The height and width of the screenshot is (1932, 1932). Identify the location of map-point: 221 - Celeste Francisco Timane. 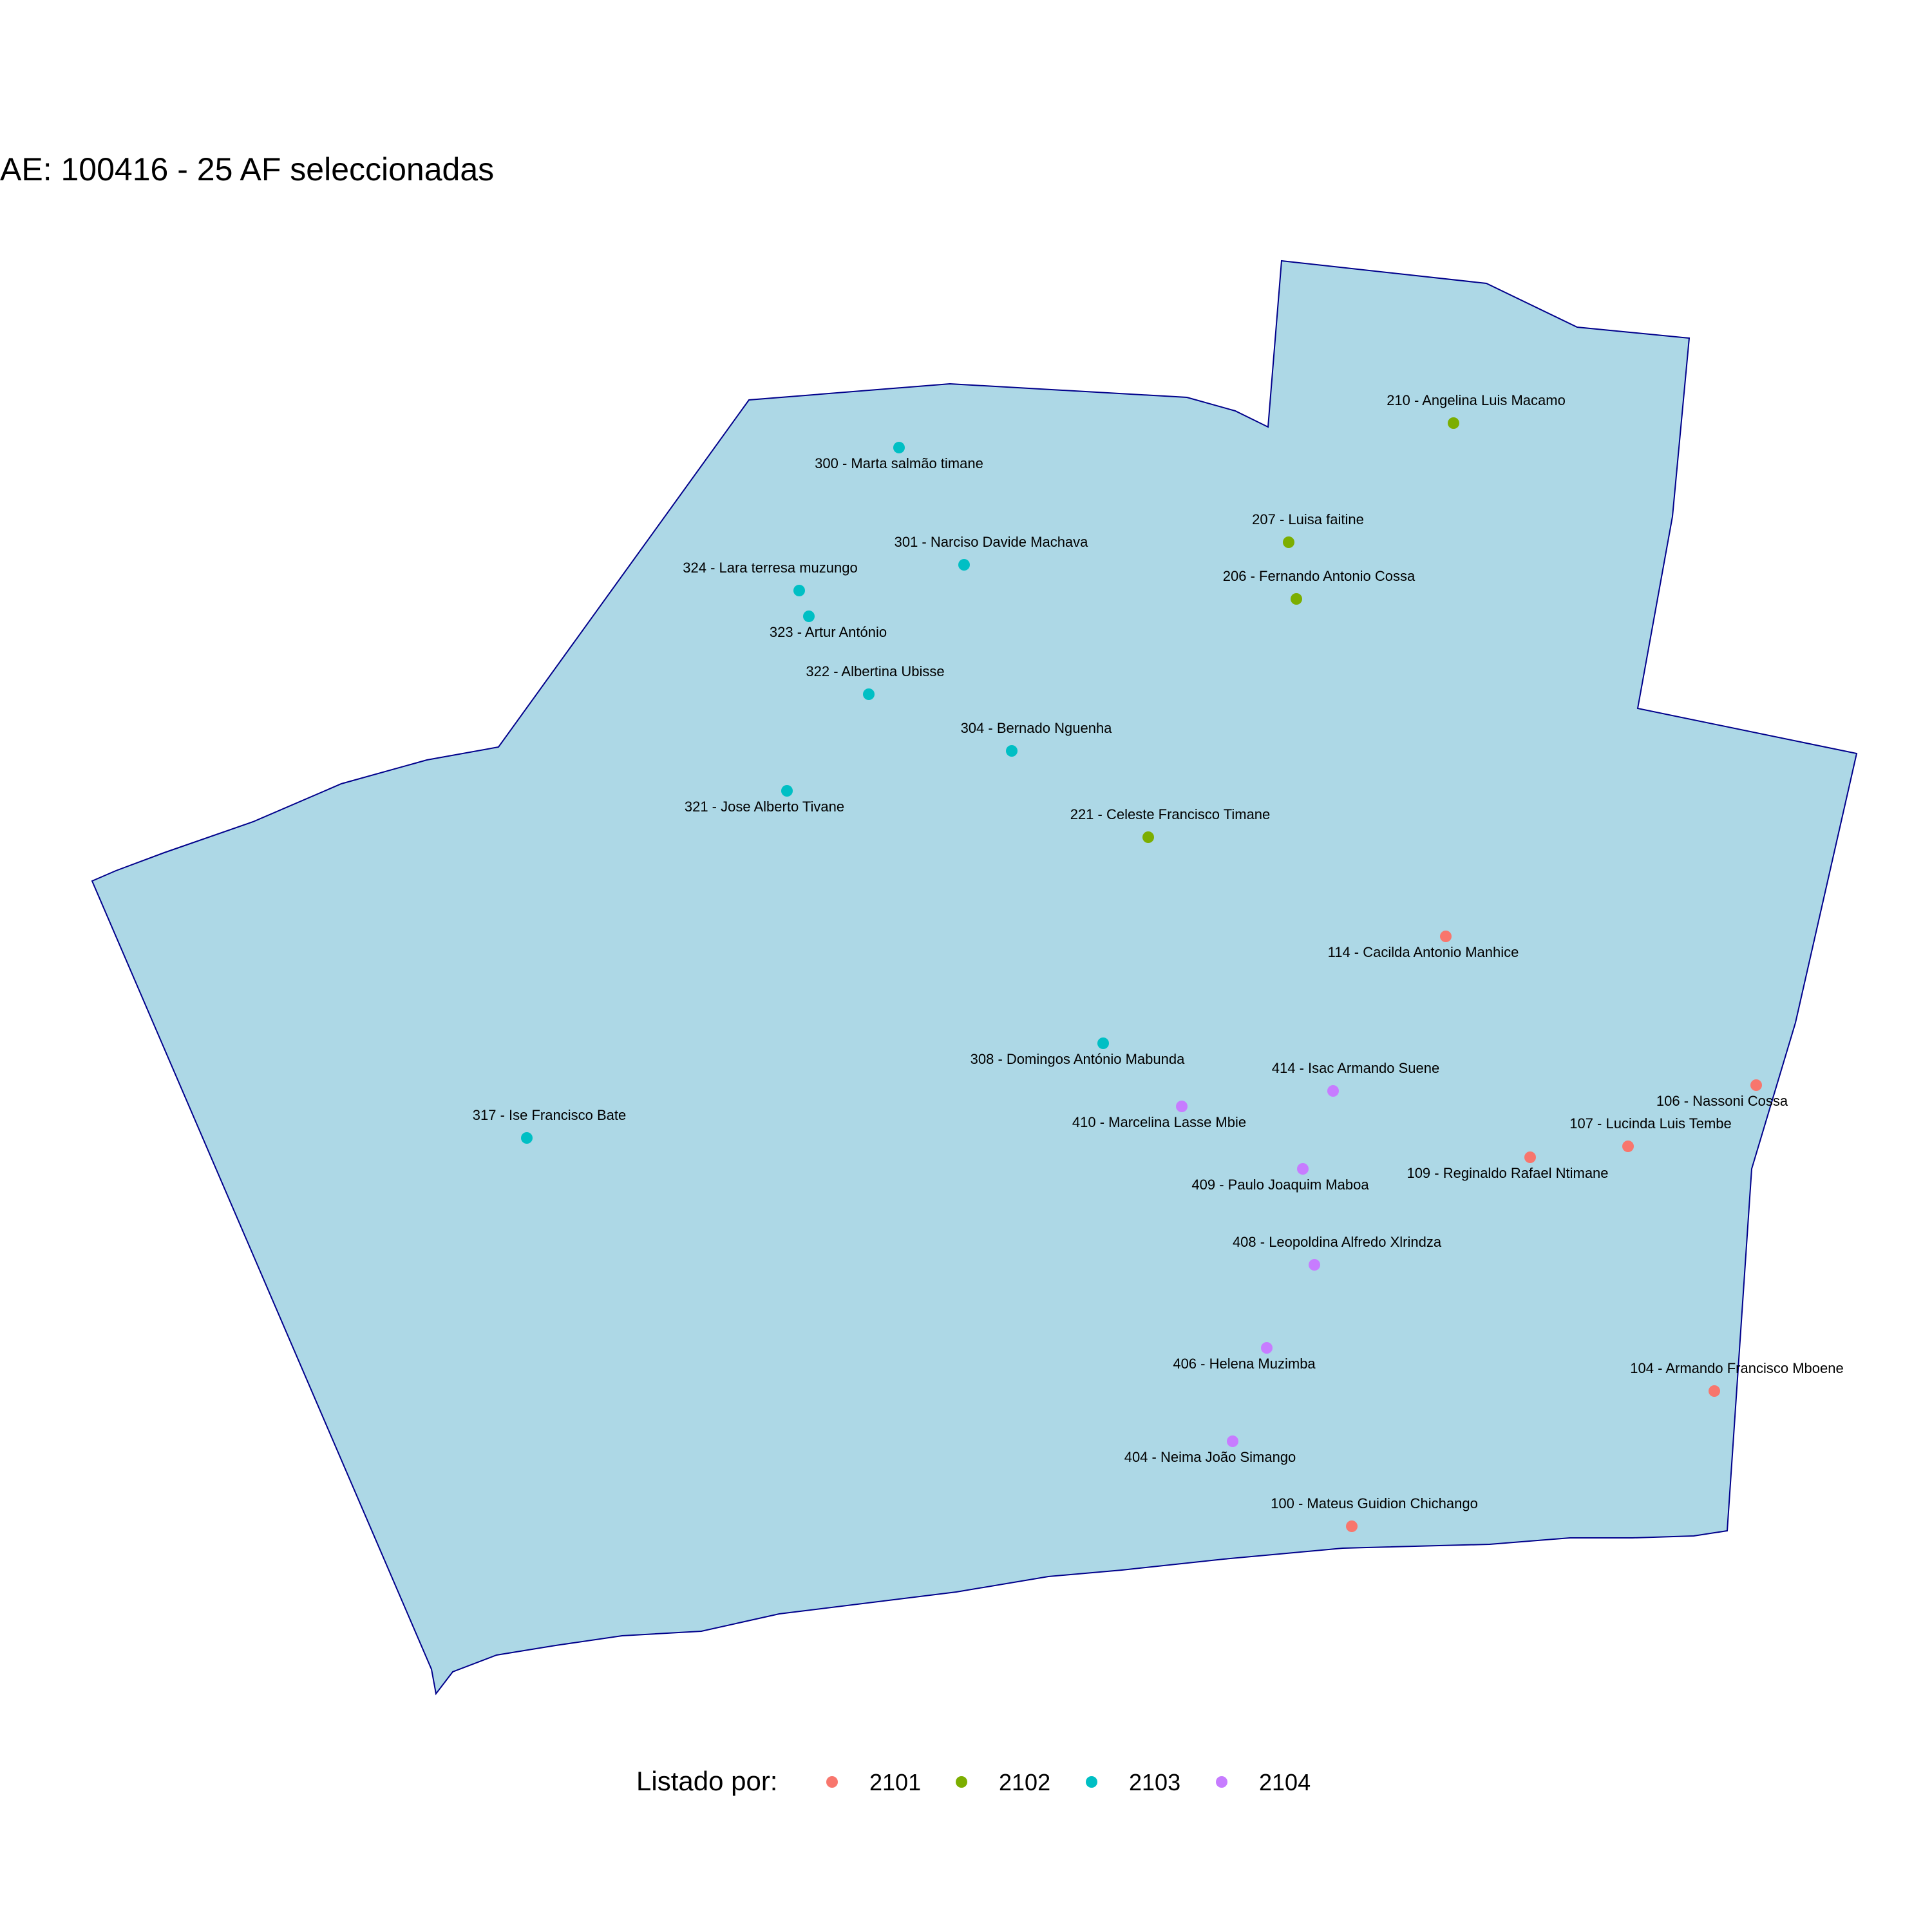
(1170, 824).